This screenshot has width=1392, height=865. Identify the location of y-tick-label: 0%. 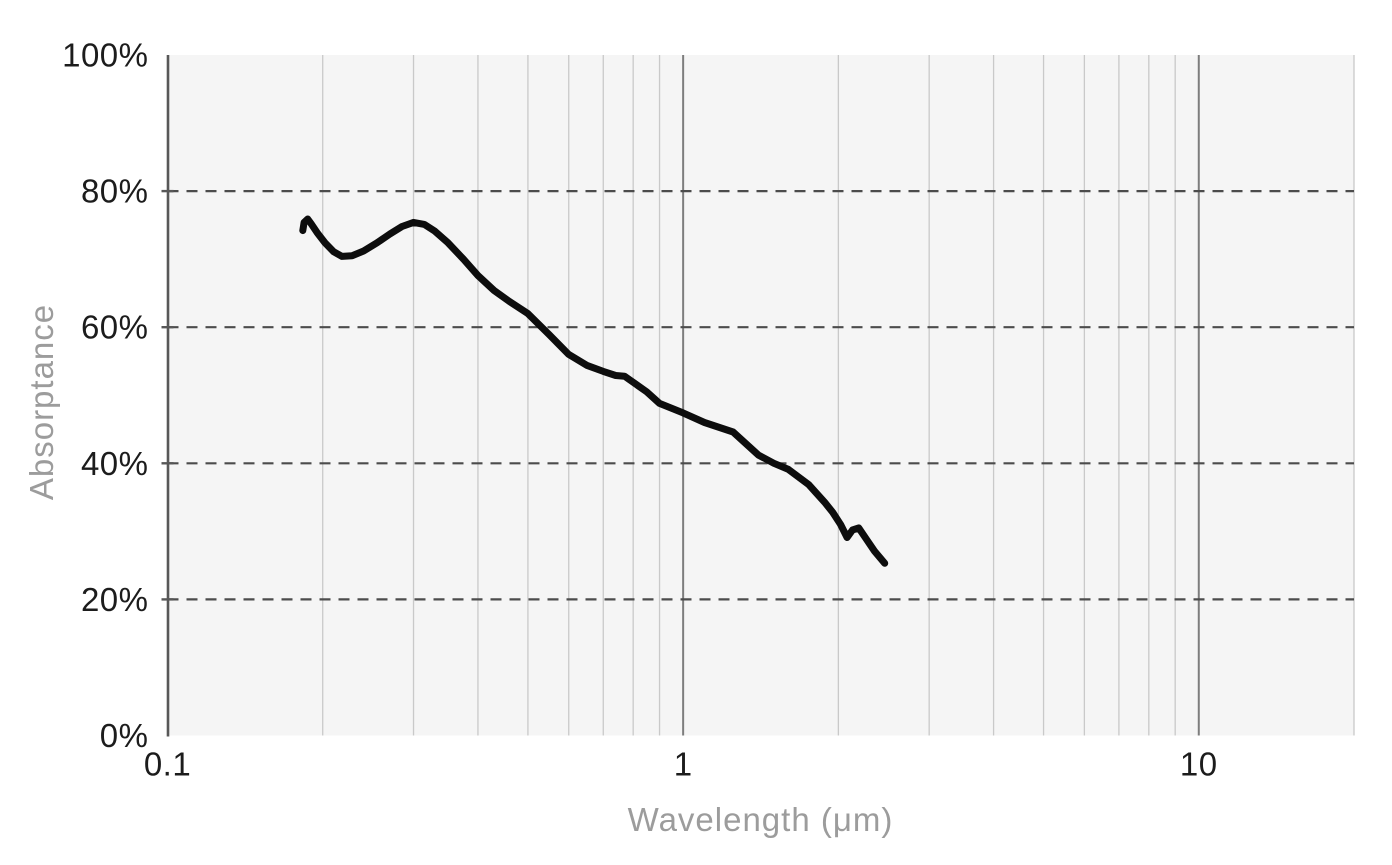
(124, 735).